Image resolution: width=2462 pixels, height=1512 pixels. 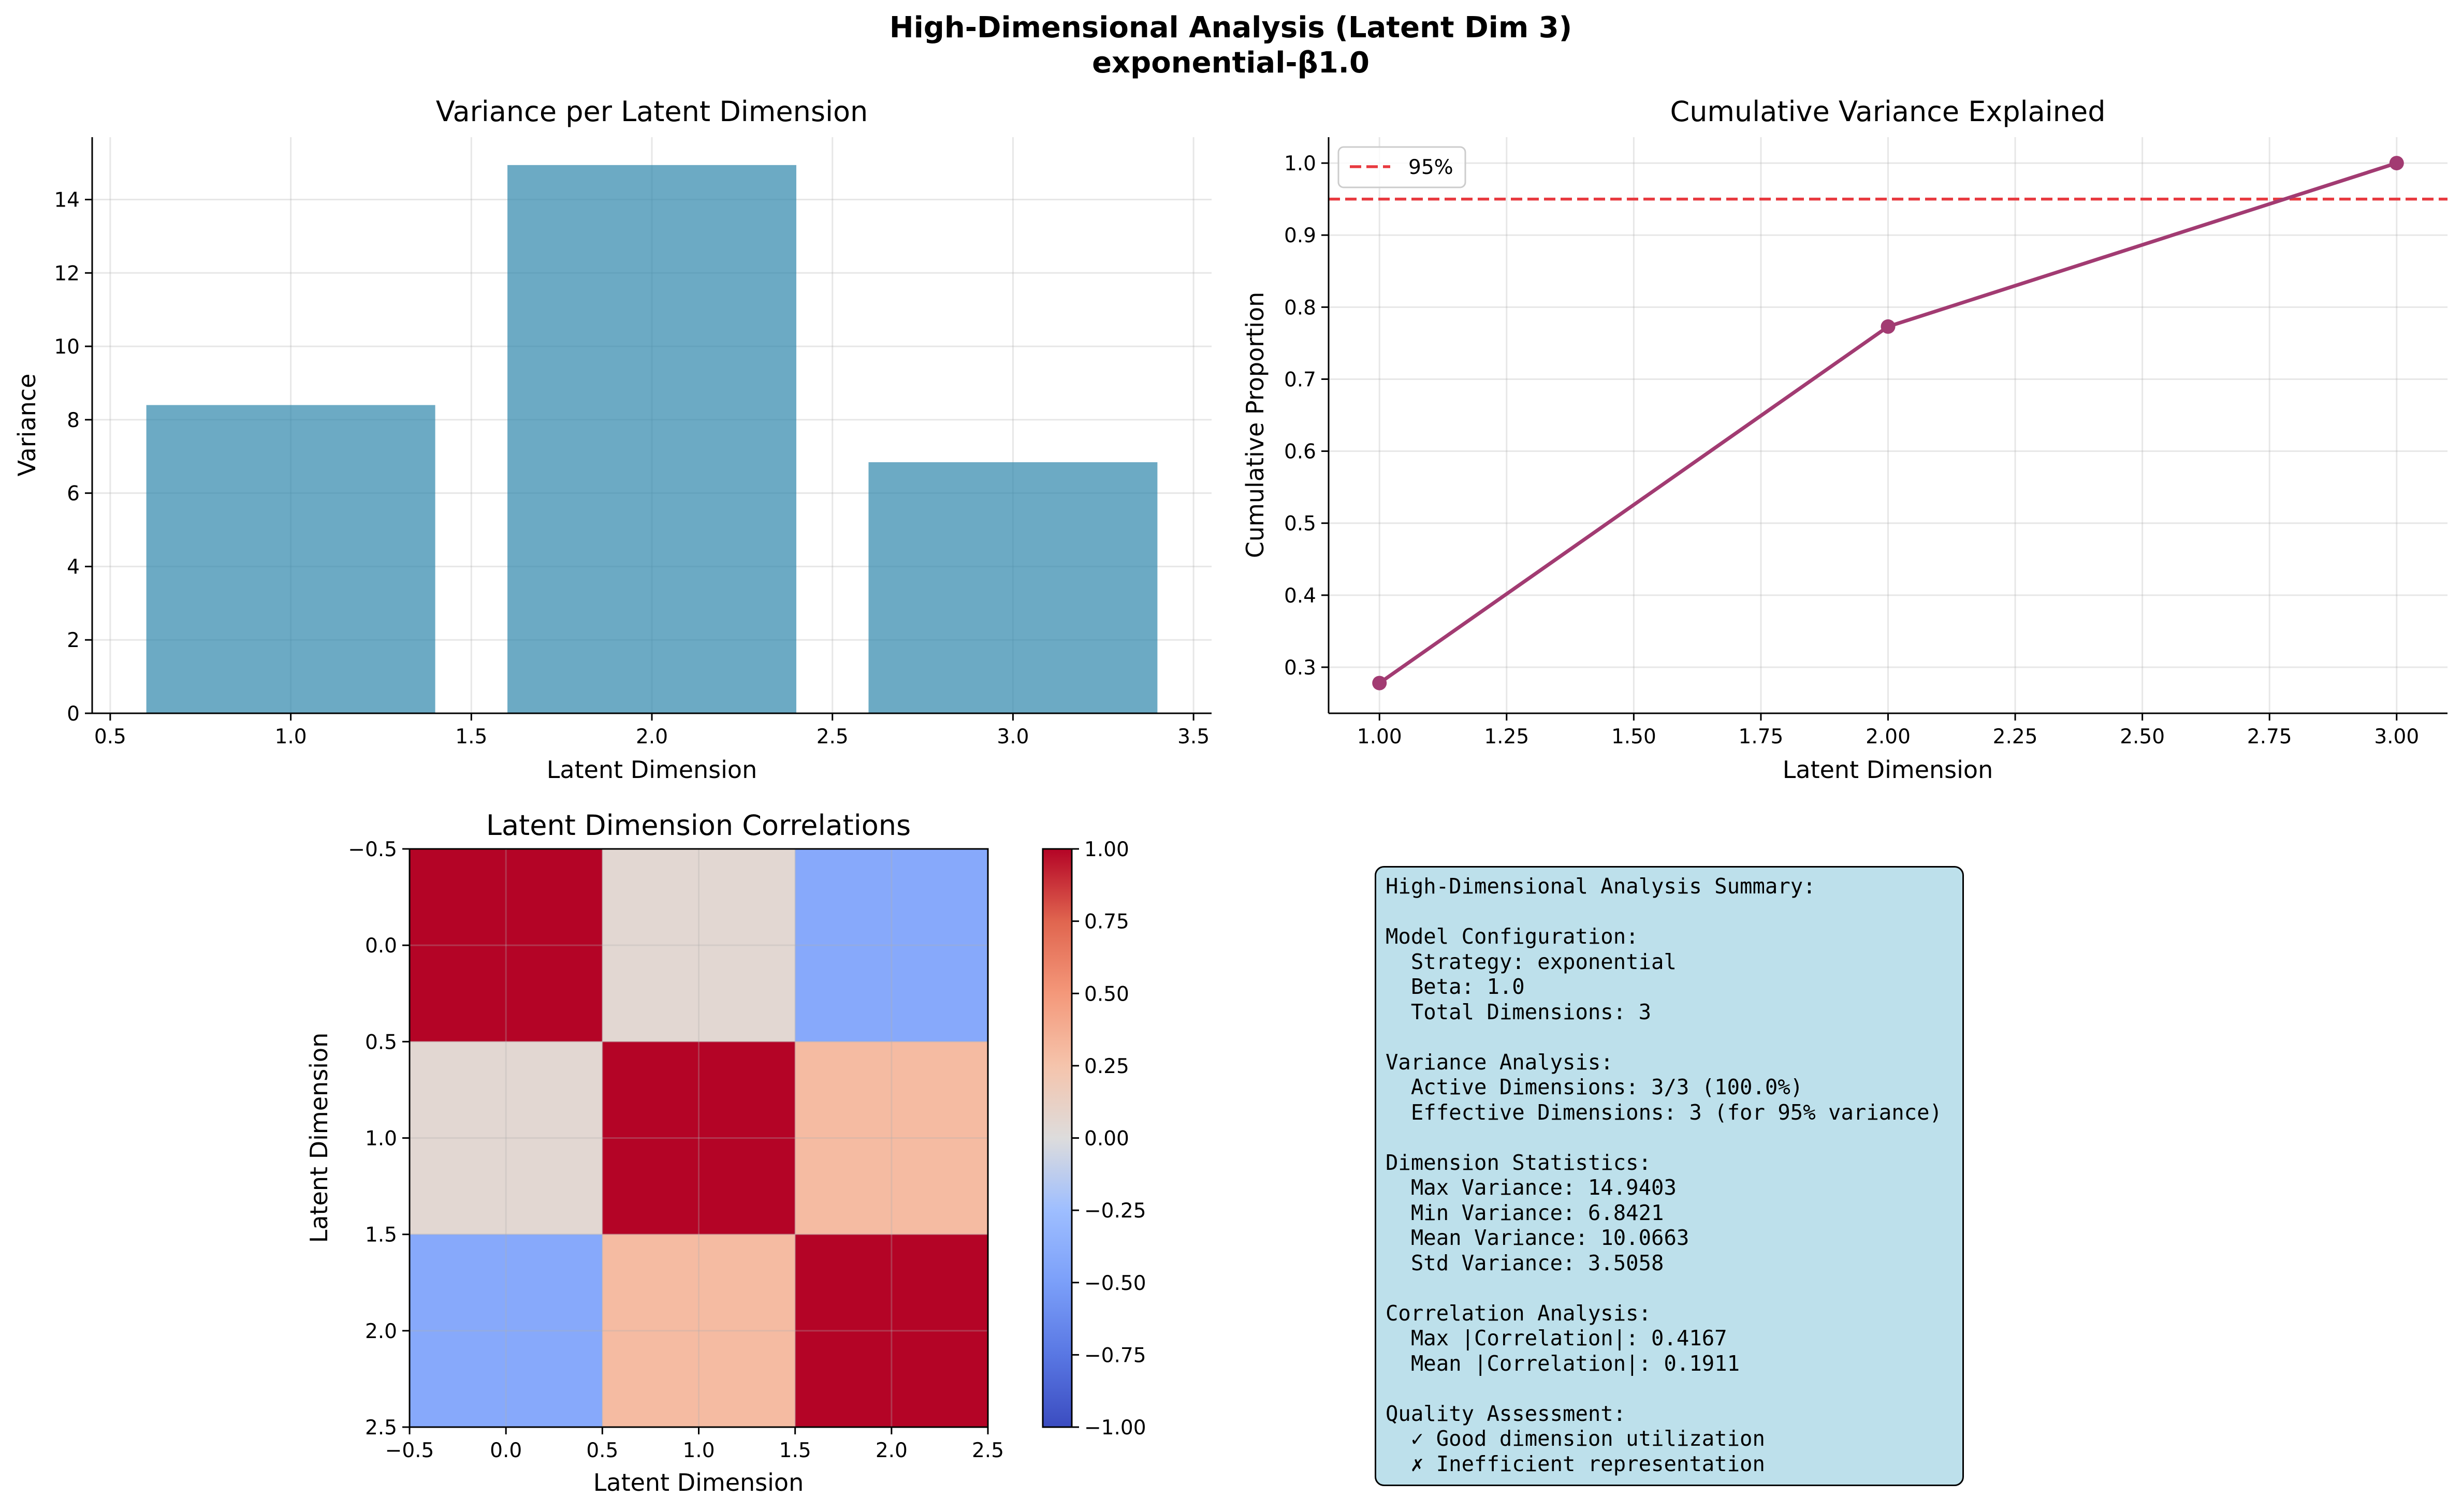 What do you see at coordinates (1115, 1283) in the screenshot?
I see `colorbar-tick-label: −0.50` at bounding box center [1115, 1283].